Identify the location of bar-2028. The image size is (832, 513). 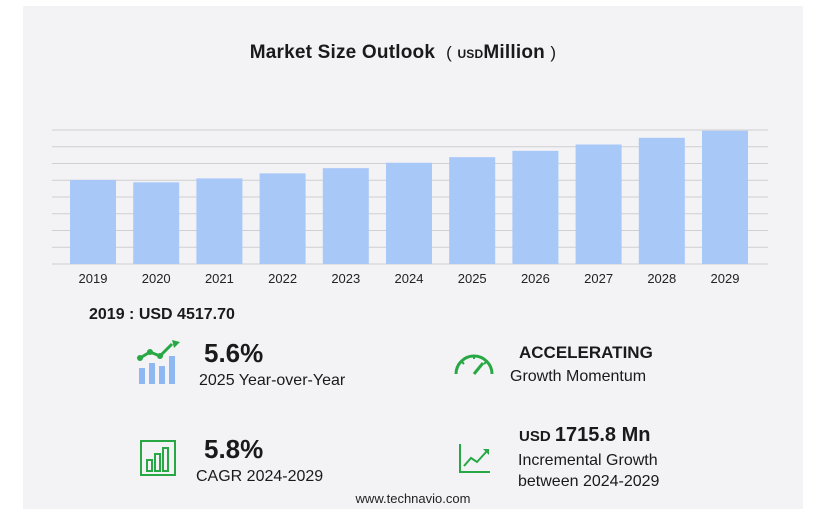
(661, 200).